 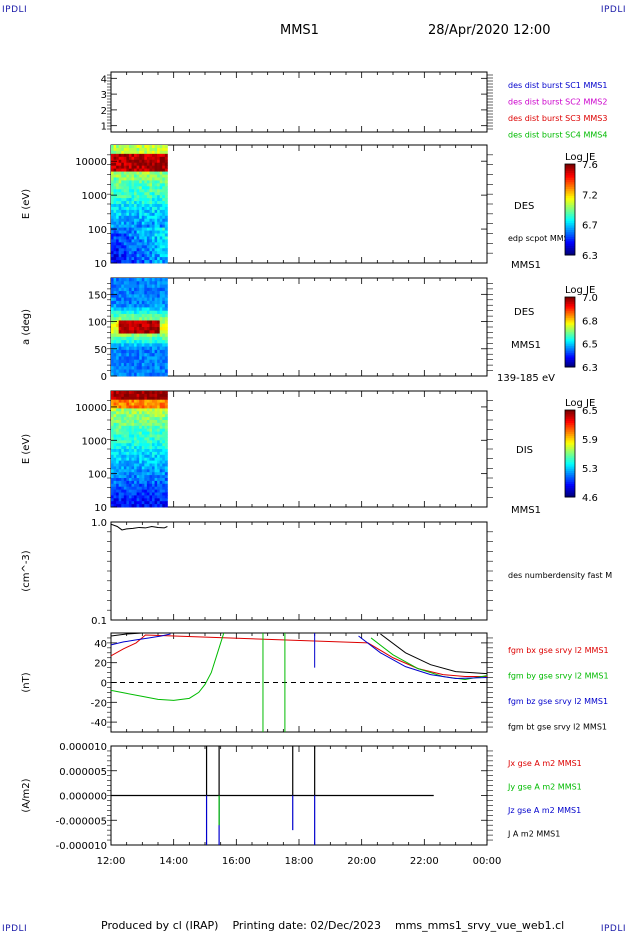 What do you see at coordinates (557, 85) in the screenshot?
I see `legend-entry: des dist burst SC1 MMS1` at bounding box center [557, 85].